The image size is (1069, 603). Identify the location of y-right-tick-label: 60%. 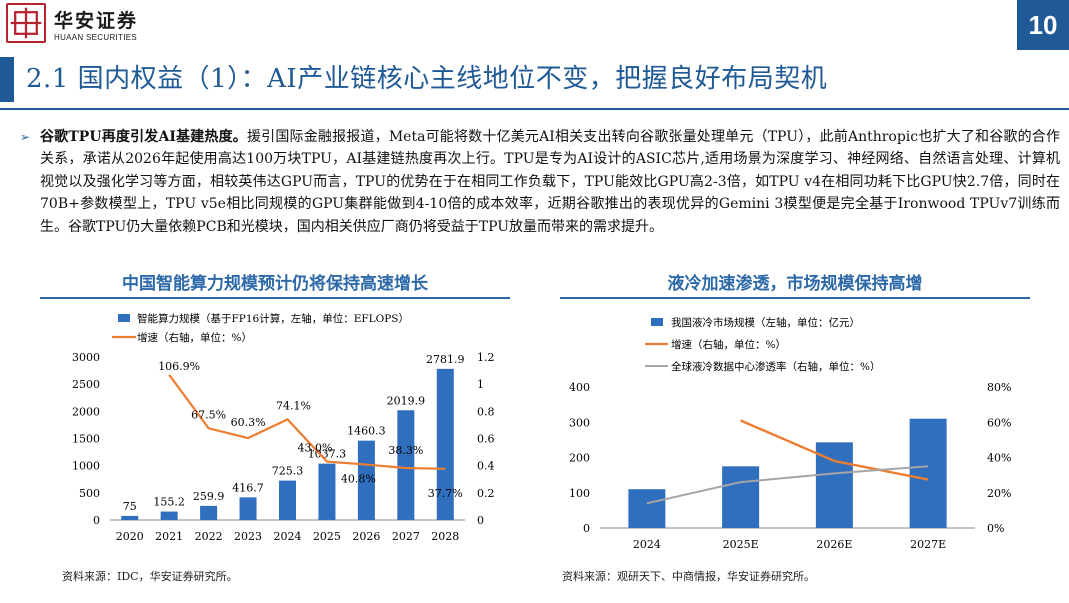
(999, 422).